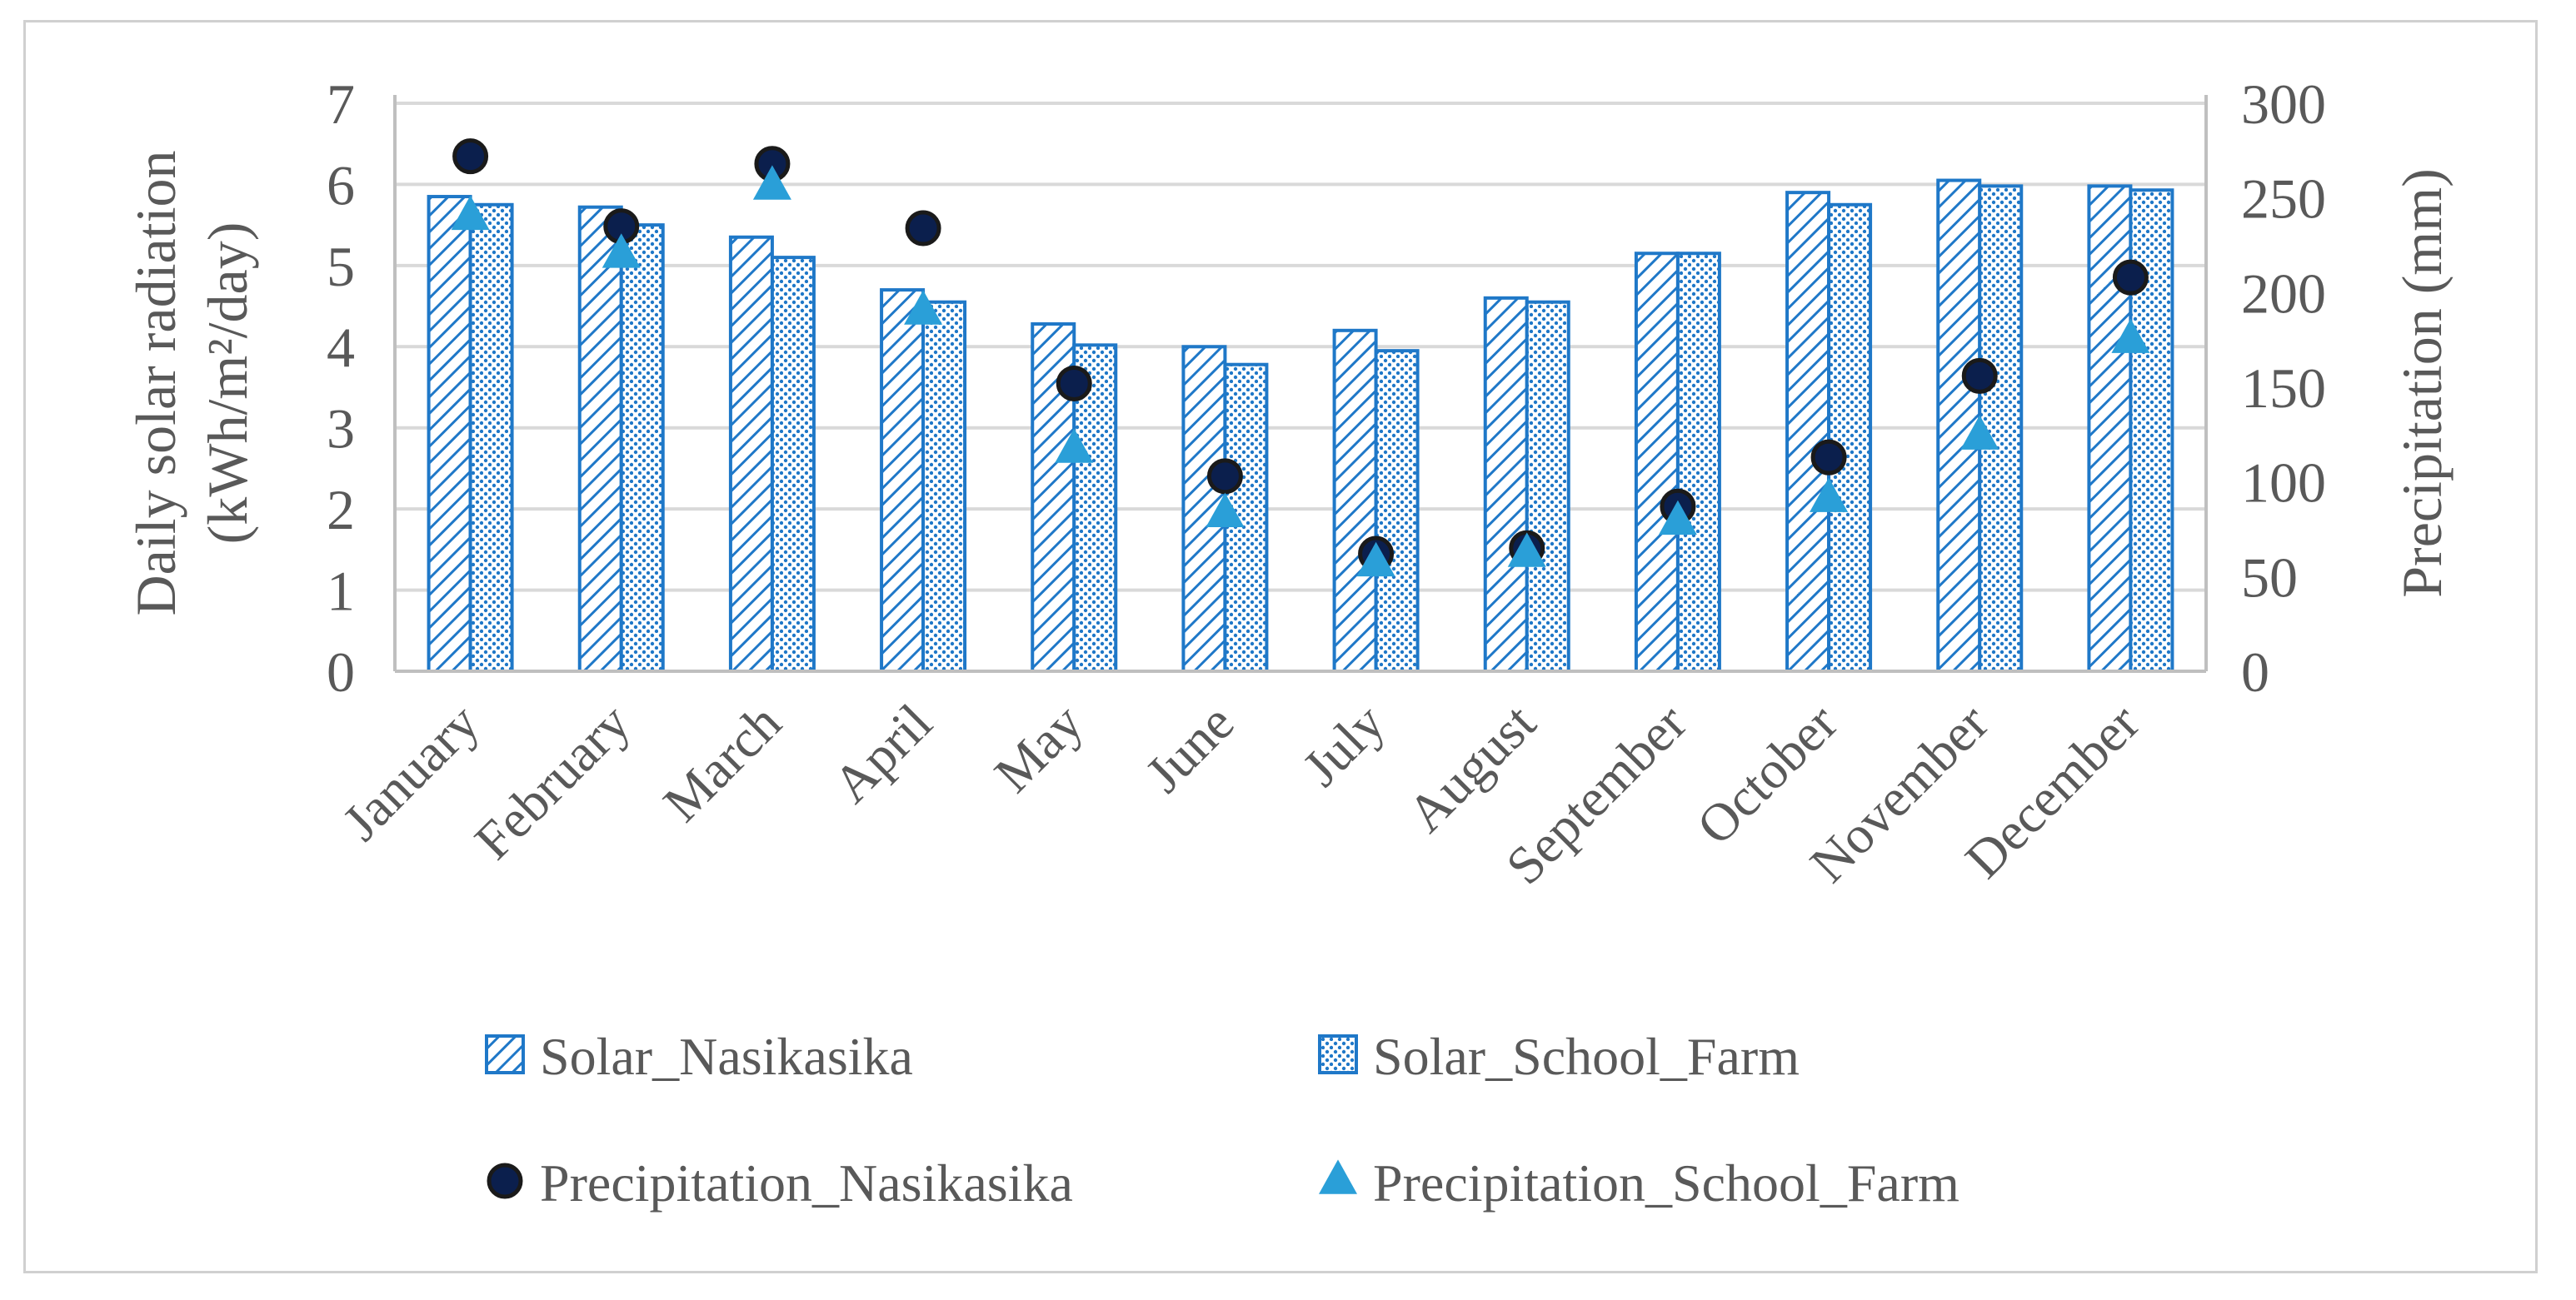 Image resolution: width=2576 pixels, height=1300 pixels. What do you see at coordinates (1829, 494) in the screenshot?
I see `point-precipitation-school-farm-october` at bounding box center [1829, 494].